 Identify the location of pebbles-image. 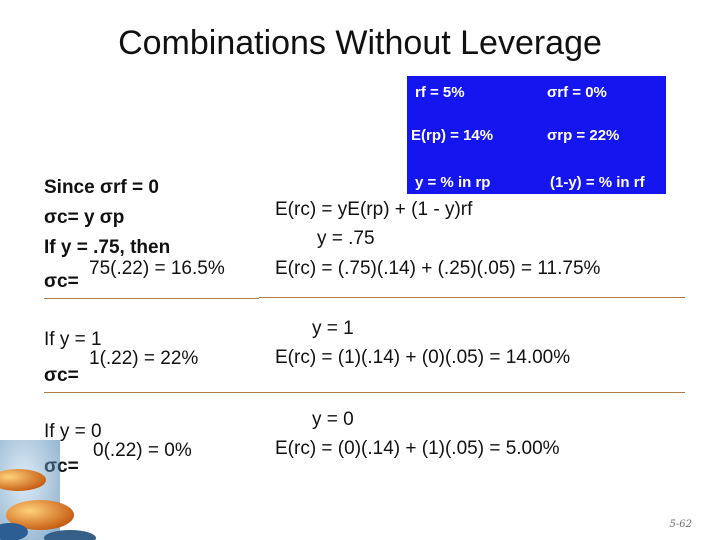
(48, 490).